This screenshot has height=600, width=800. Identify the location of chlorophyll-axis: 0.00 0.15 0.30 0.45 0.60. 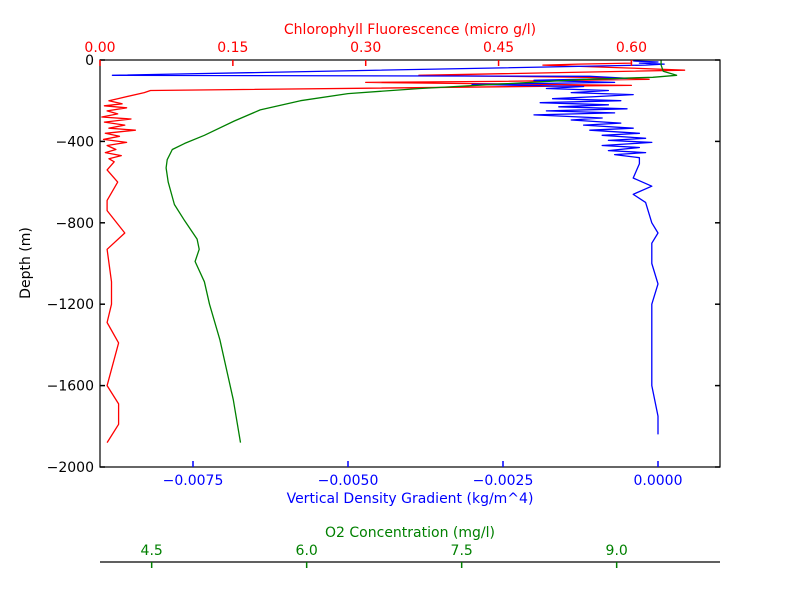
(365, 53).